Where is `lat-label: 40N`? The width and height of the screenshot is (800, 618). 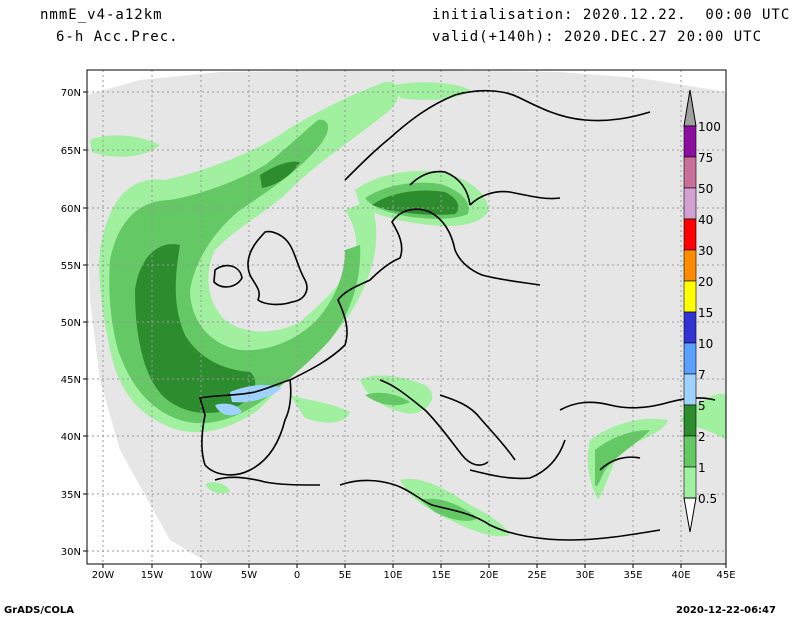 lat-label: 40N is located at coordinates (71, 437).